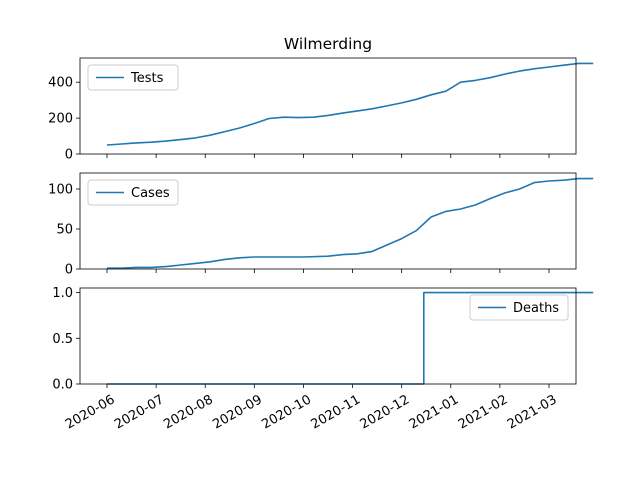 This screenshot has height=480, width=640. Describe the element at coordinates (62, 293) in the screenshot. I see `y-tick-label-deaths-2: 1.0` at that location.